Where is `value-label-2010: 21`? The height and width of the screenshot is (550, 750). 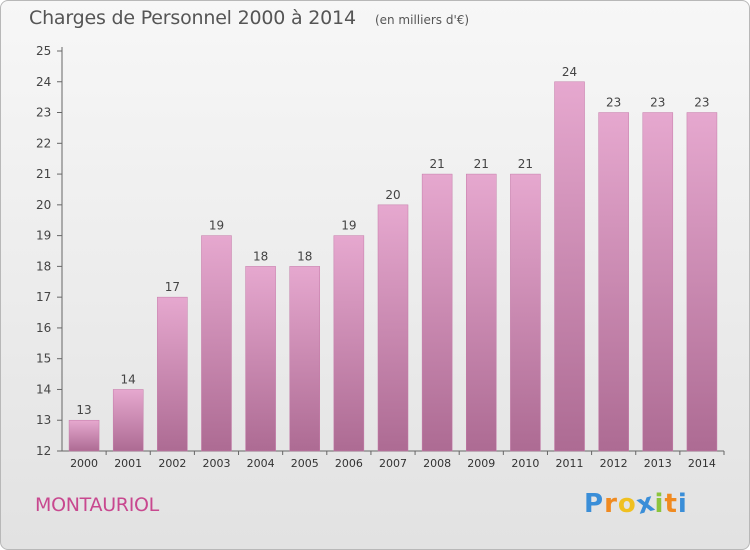 value-label-2010: 21 is located at coordinates (525, 164).